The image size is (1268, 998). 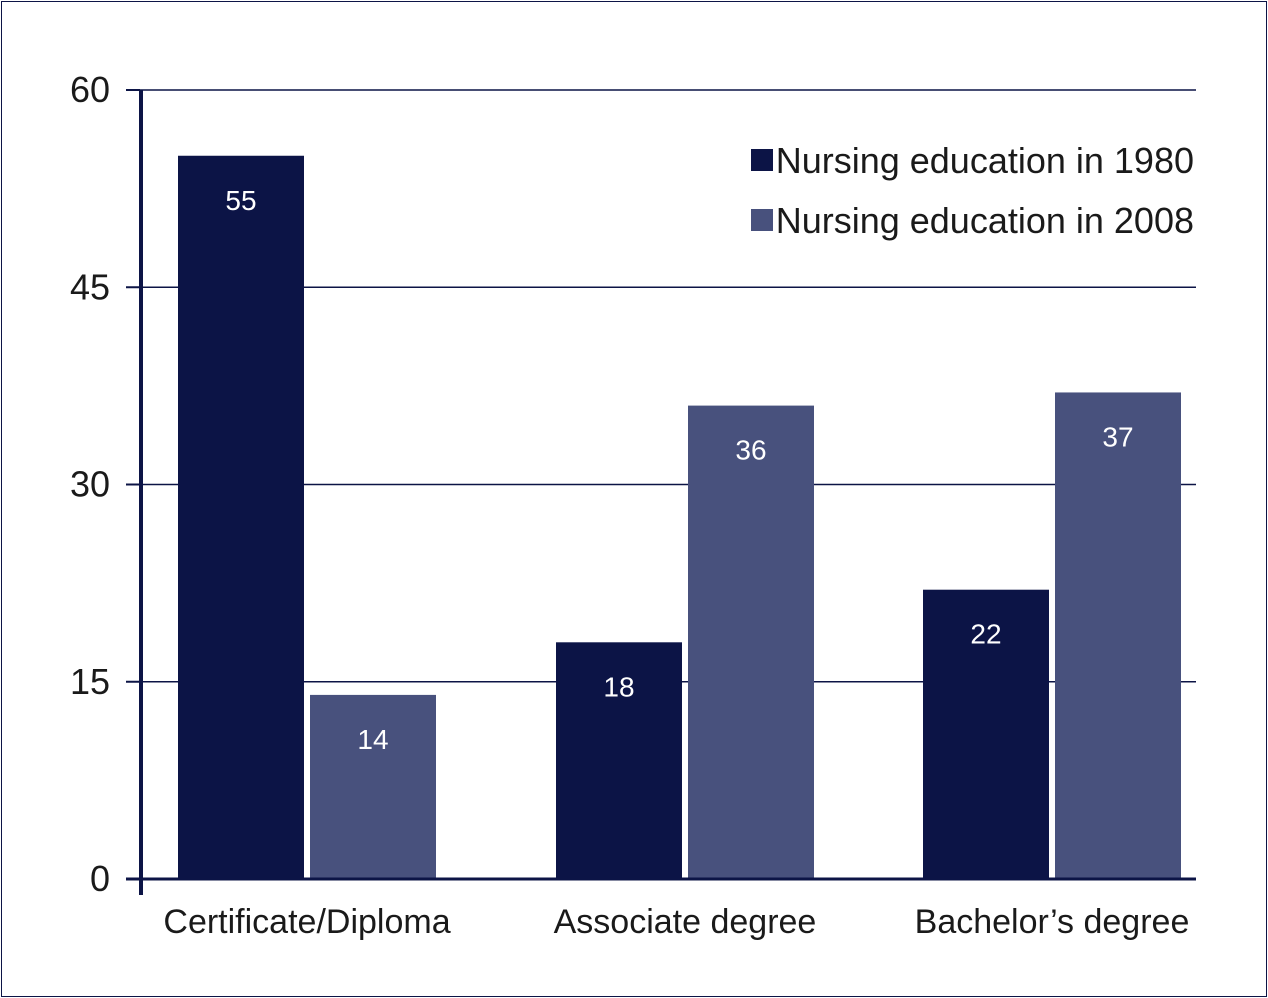 I want to click on bar-value-label: 55, so click(x=240, y=200).